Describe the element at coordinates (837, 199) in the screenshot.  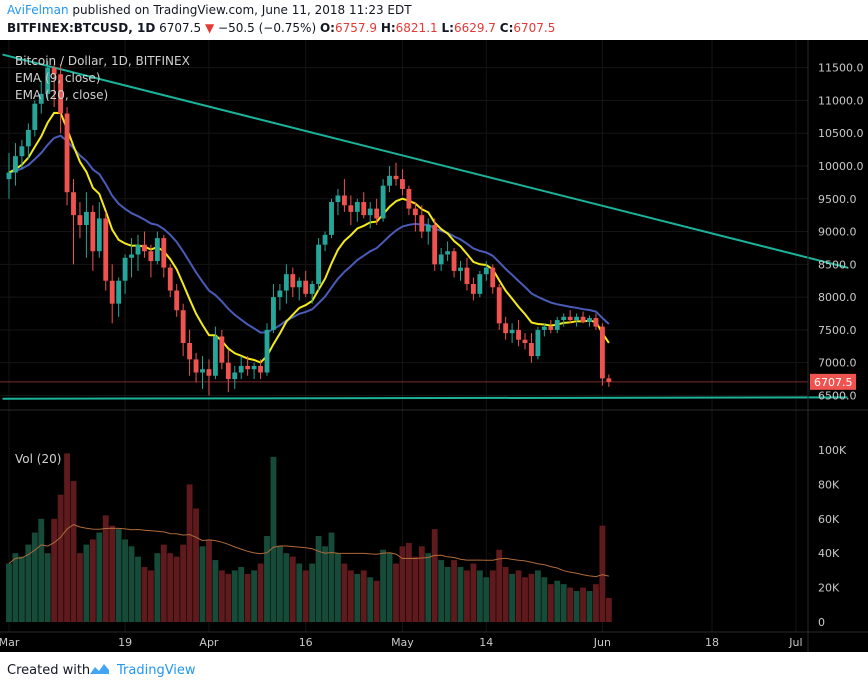
I see `price-tick-label: 9500.0` at that location.